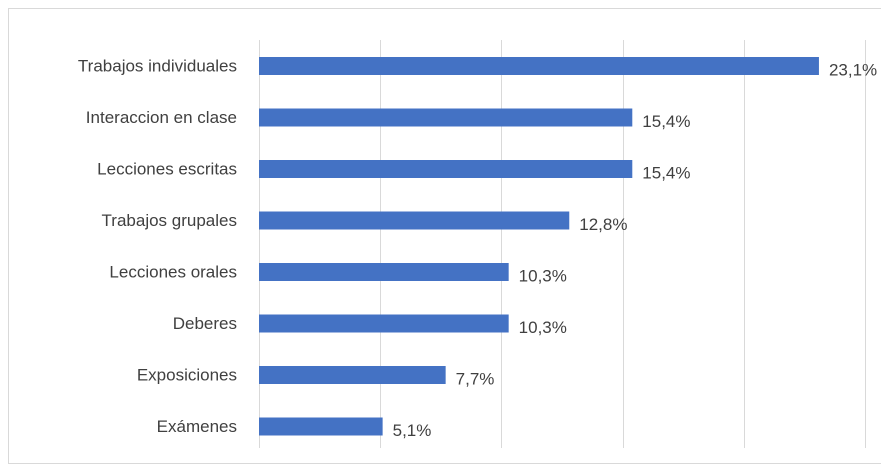 The image size is (881, 468). Describe the element at coordinates (475, 379) in the screenshot. I see `data-label: 7,7%` at that location.